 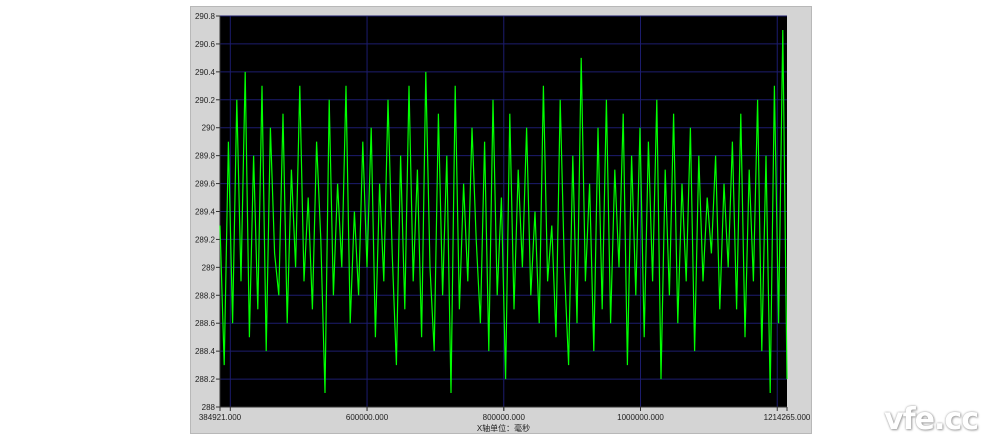 What do you see at coordinates (205, 156) in the screenshot?
I see `y-tick-label: 289.8` at bounding box center [205, 156].